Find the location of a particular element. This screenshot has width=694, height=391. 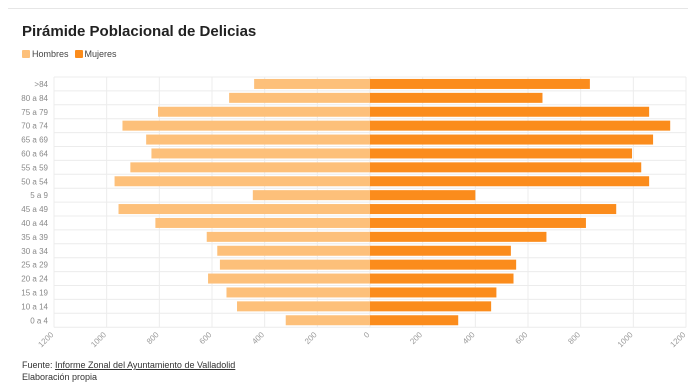

footer-note: Elaboración propia is located at coordinates (60, 377).